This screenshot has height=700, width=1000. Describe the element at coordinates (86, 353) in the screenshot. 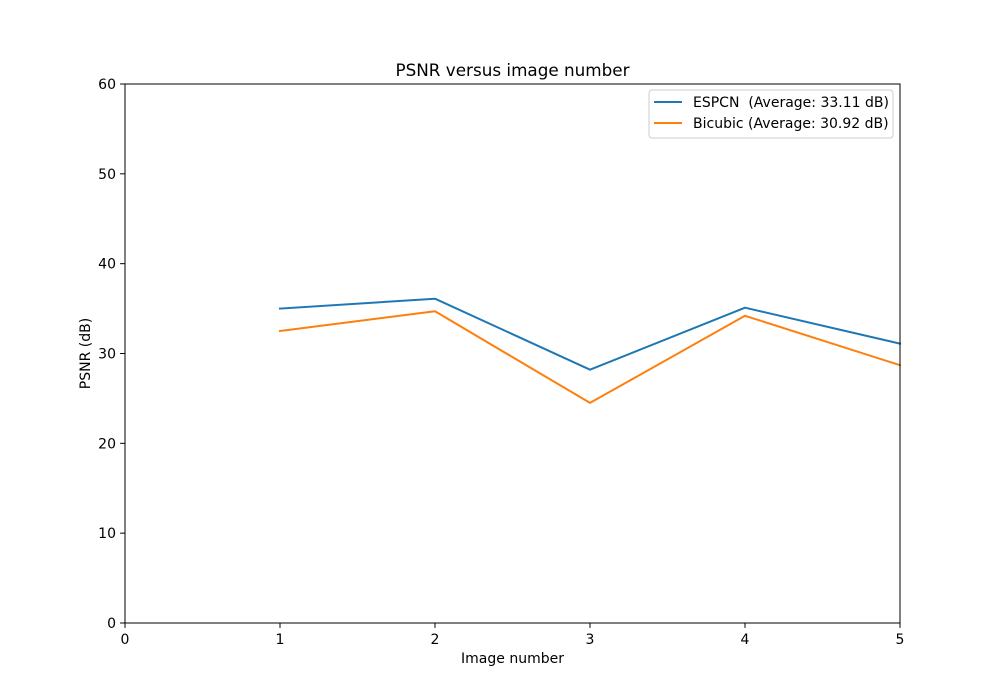

I see `y-axis-label: PSNR (dB)` at that location.